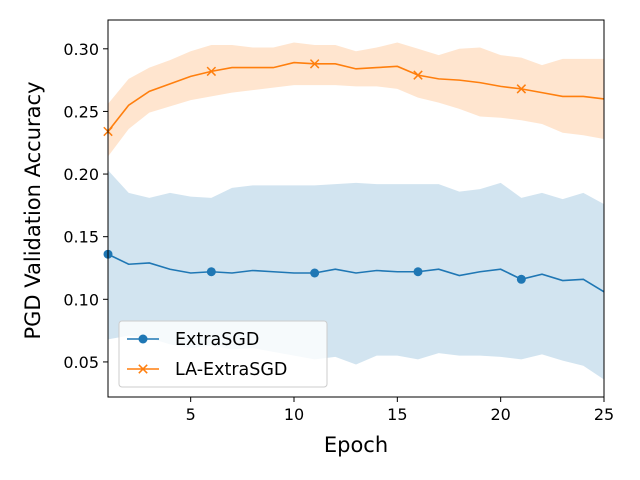 The image size is (640, 480). Describe the element at coordinates (231, 370) in the screenshot. I see `legend-label: LA-ExtraSGD` at that location.